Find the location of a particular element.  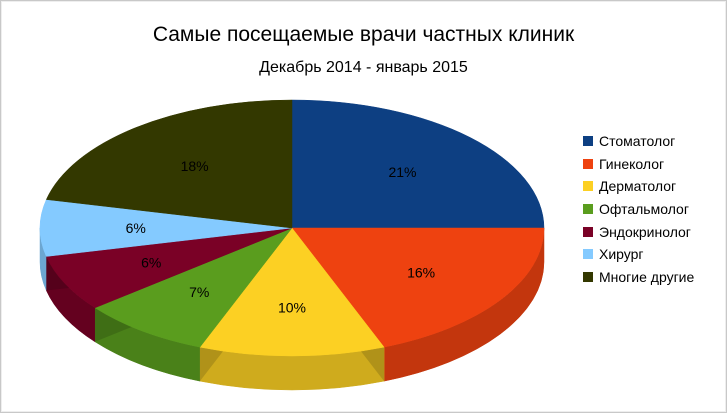

pie-data-label: 21% is located at coordinates (402, 172).